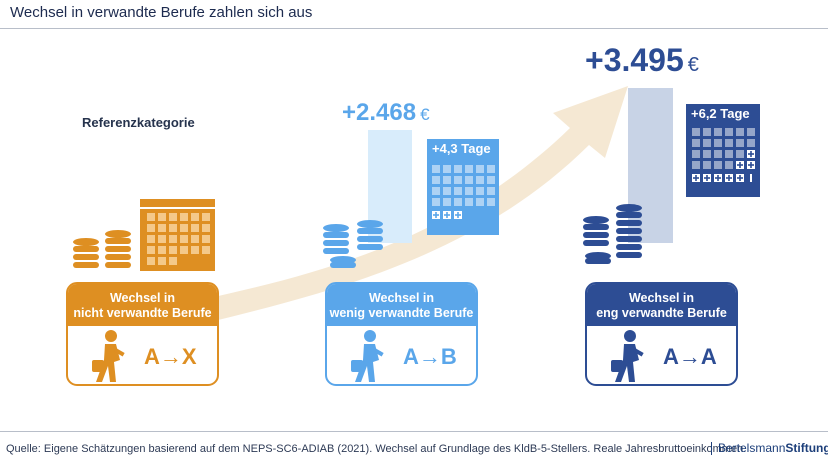 The width and height of the screenshot is (828, 462). I want to click on card-header: Wechsel in wenig verwandte Berufe, so click(401, 305).